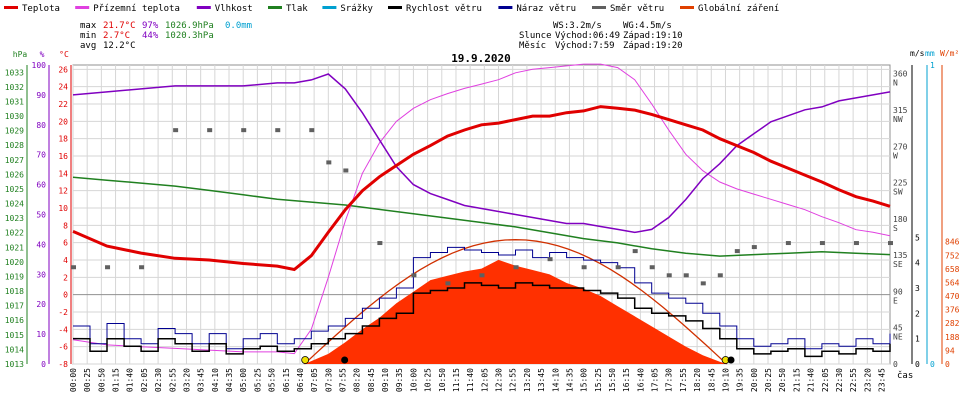 The image size is (966, 404). What do you see at coordinates (768, 380) in the screenshot?
I see `x-tick-49: 20:25` at bounding box center [768, 380].